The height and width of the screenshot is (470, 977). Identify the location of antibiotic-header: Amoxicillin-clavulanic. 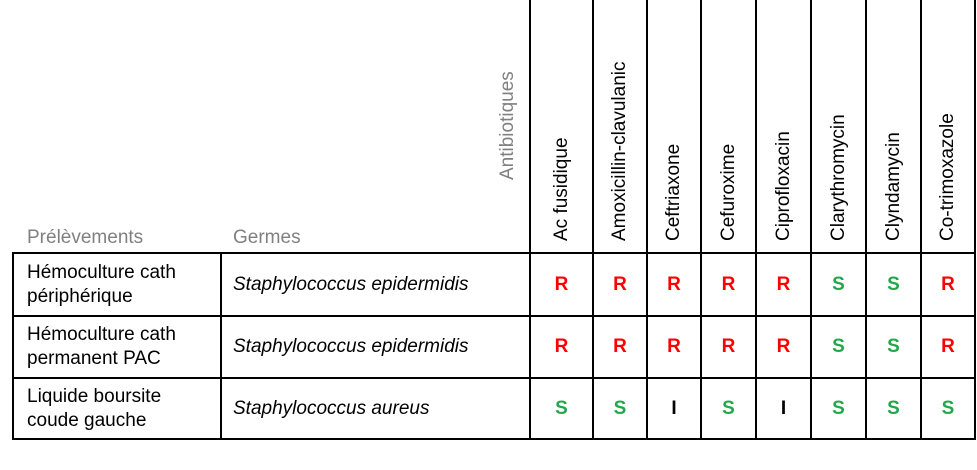
(619, 151).